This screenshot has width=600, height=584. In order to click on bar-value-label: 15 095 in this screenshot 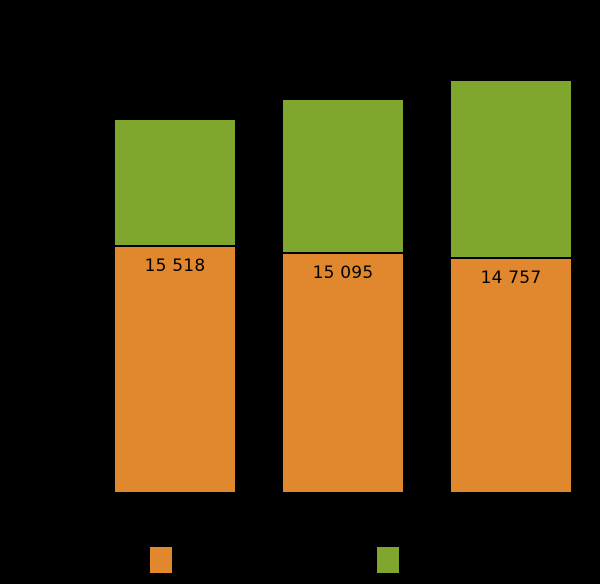, I will do `click(343, 273)`.